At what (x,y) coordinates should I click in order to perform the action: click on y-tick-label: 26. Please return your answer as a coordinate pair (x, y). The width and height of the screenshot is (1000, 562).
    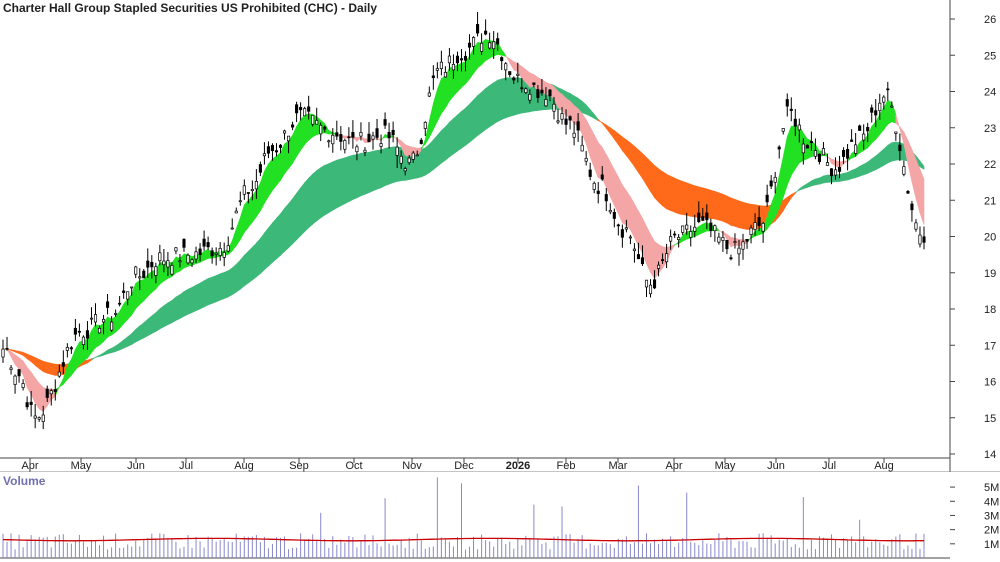
    Looking at the image, I should click on (990, 20).